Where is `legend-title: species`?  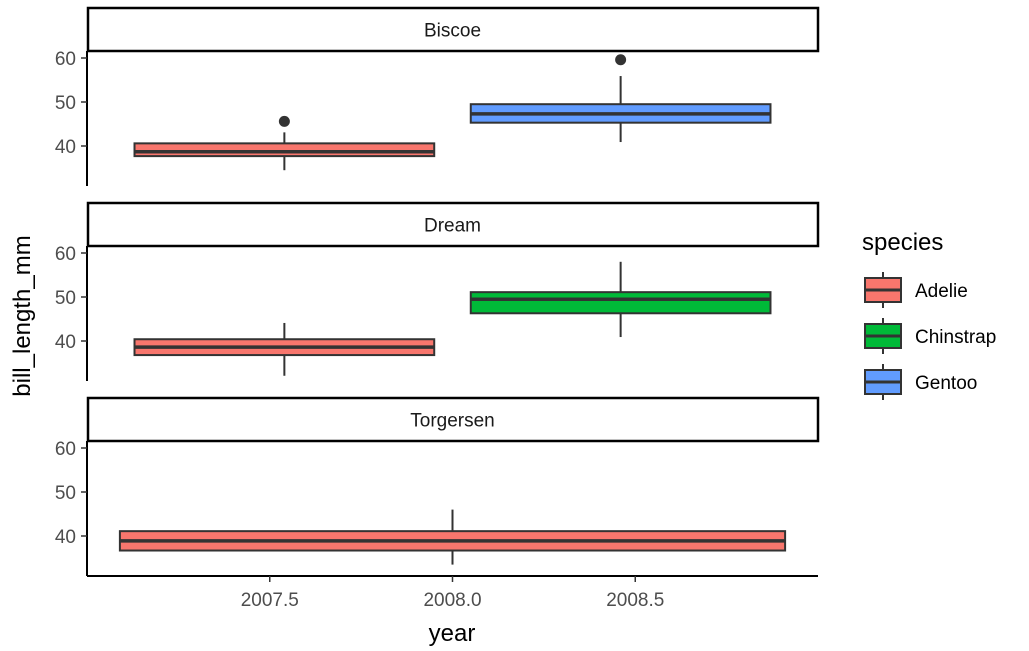 legend-title: species is located at coordinates (902, 242).